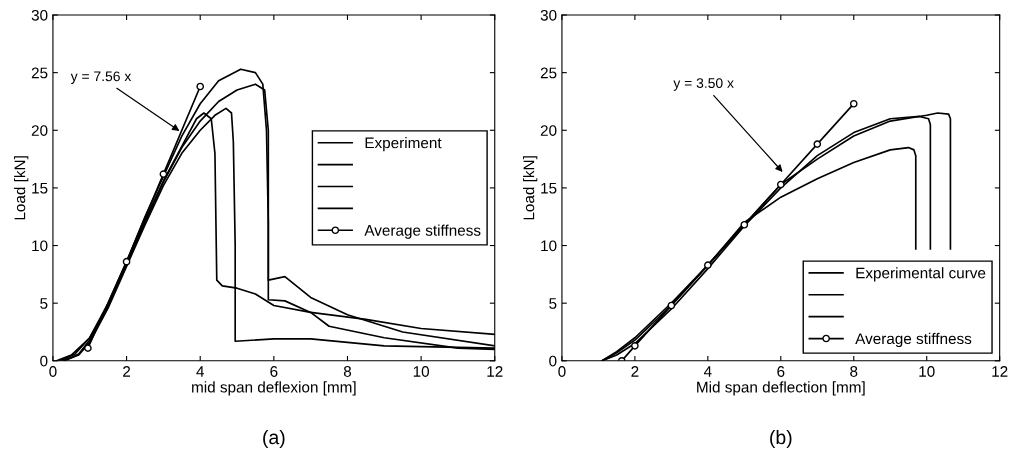 This screenshot has width=1018, height=455. Describe the element at coordinates (274, 388) in the screenshot. I see `x-axis-title: mid span deflexion [mm]` at that location.